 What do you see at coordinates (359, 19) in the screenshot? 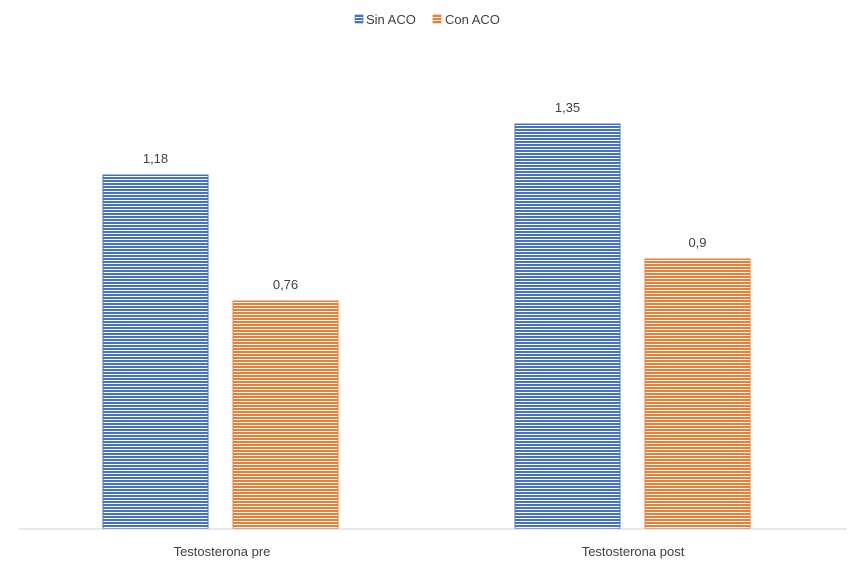
I see `legend-swatch-sin-aco` at bounding box center [359, 19].